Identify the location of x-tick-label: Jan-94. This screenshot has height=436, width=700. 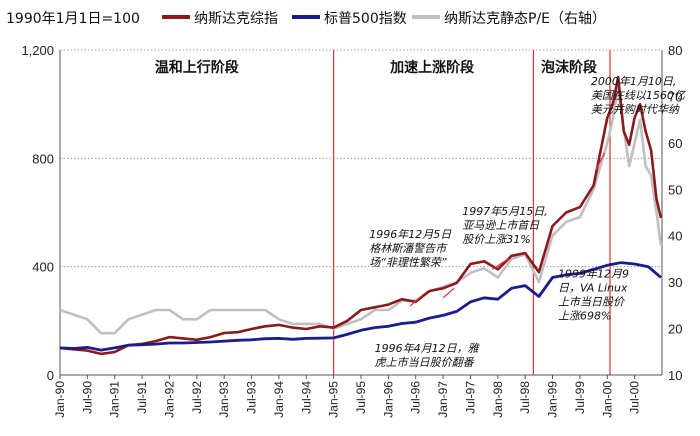
(279, 399).